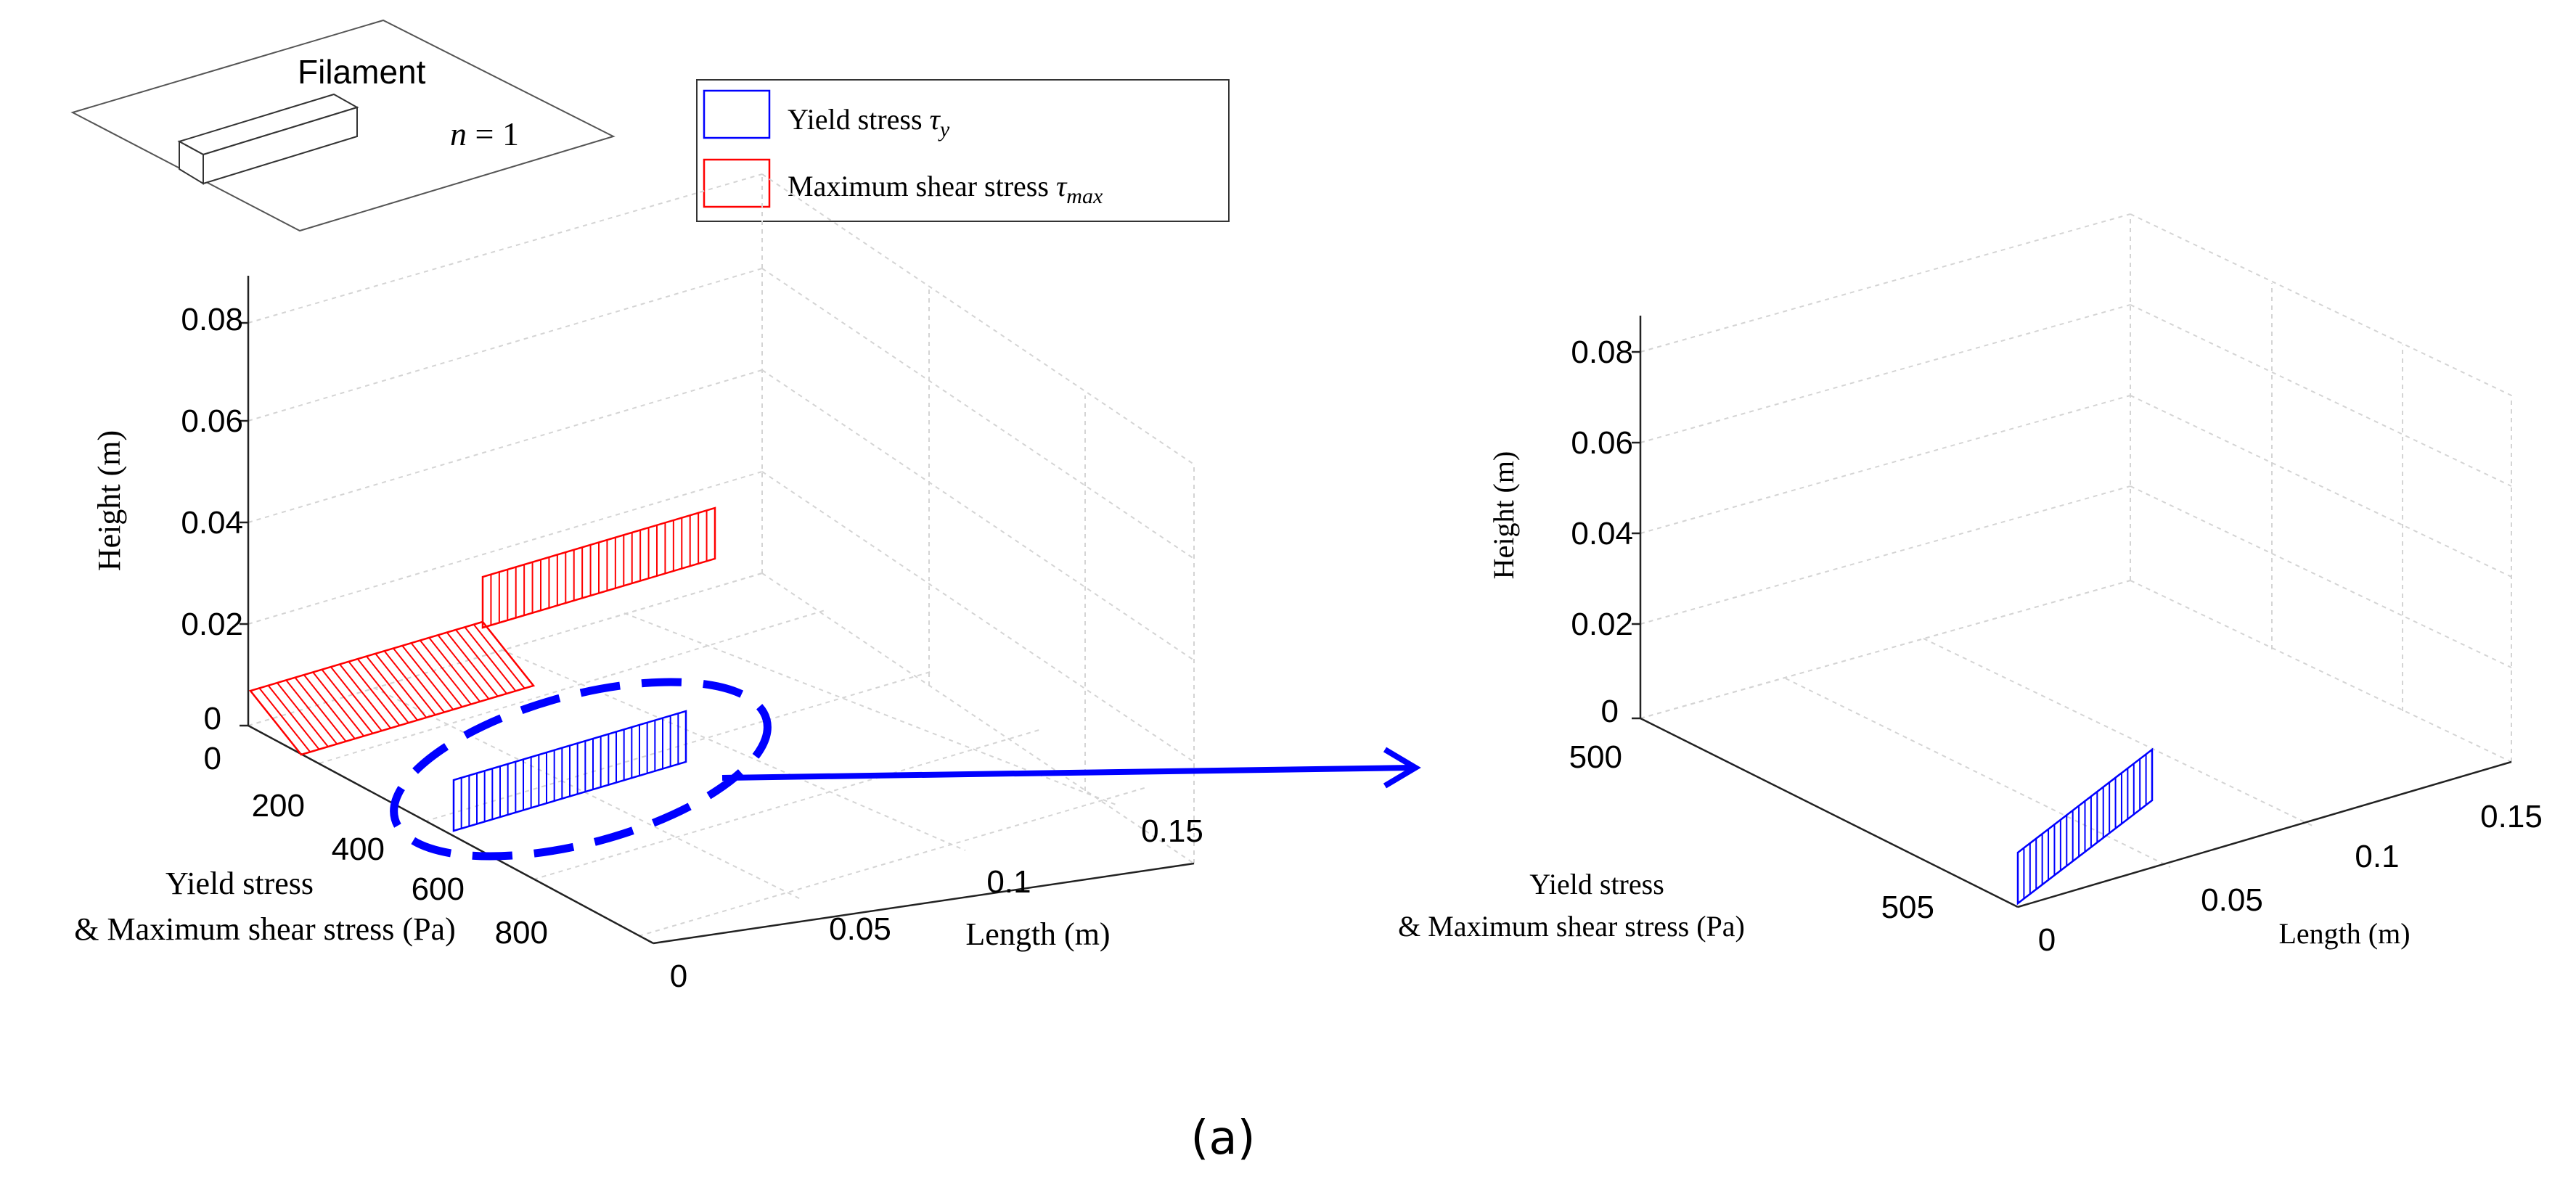 The height and width of the screenshot is (1182, 2576). Describe the element at coordinates (1222, 1138) in the screenshot. I see `figure-caption: (a)` at that location.